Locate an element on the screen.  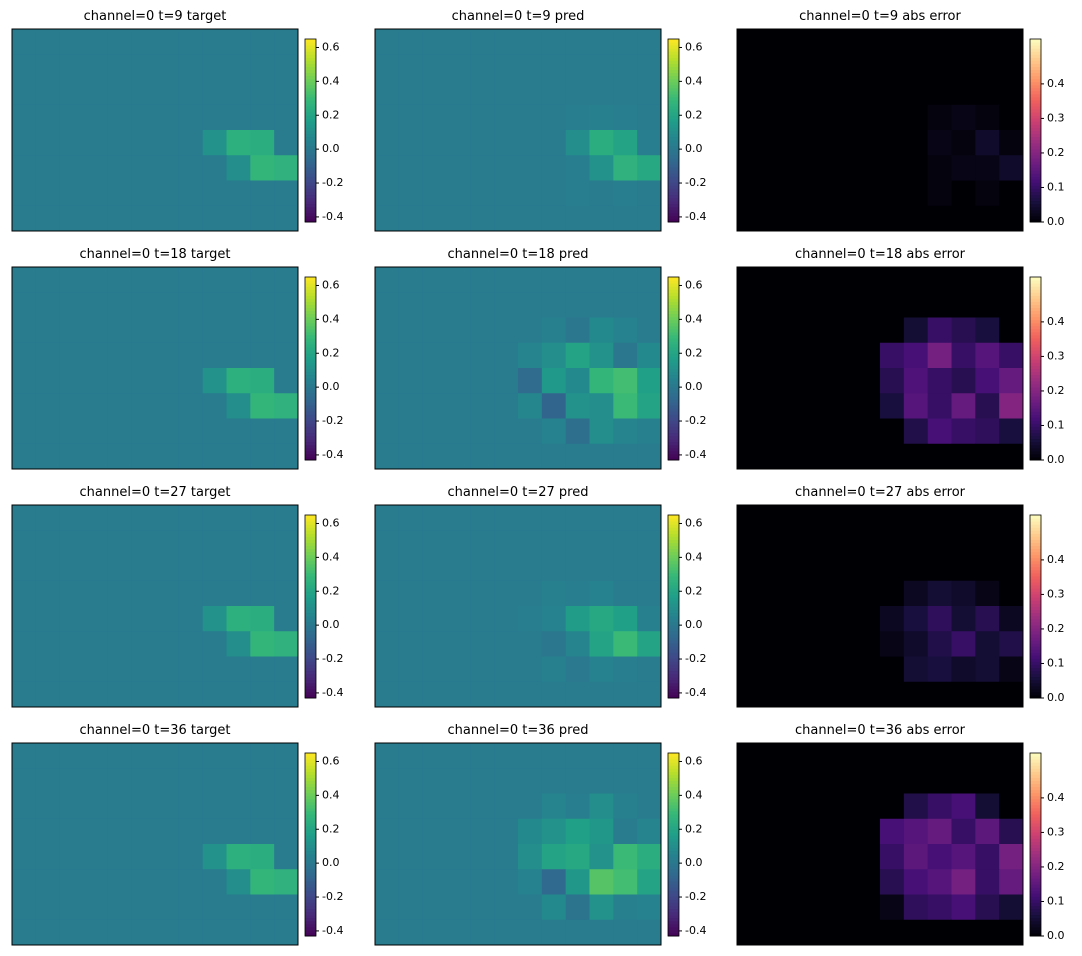
panel-frame is located at coordinates (880, 844).